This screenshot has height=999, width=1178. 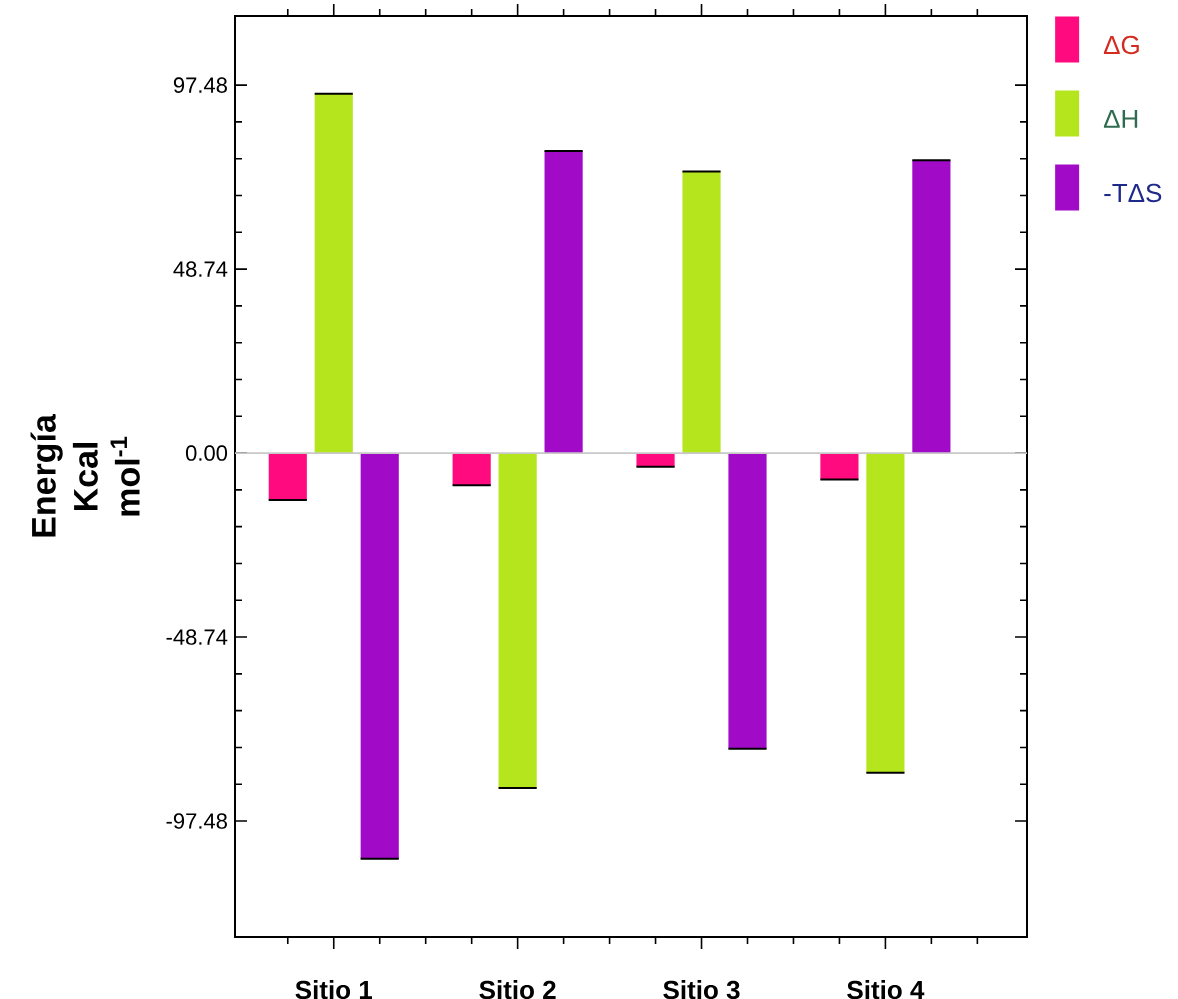 What do you see at coordinates (1120, 118) in the screenshot?
I see `legend-label: ΔH` at bounding box center [1120, 118].